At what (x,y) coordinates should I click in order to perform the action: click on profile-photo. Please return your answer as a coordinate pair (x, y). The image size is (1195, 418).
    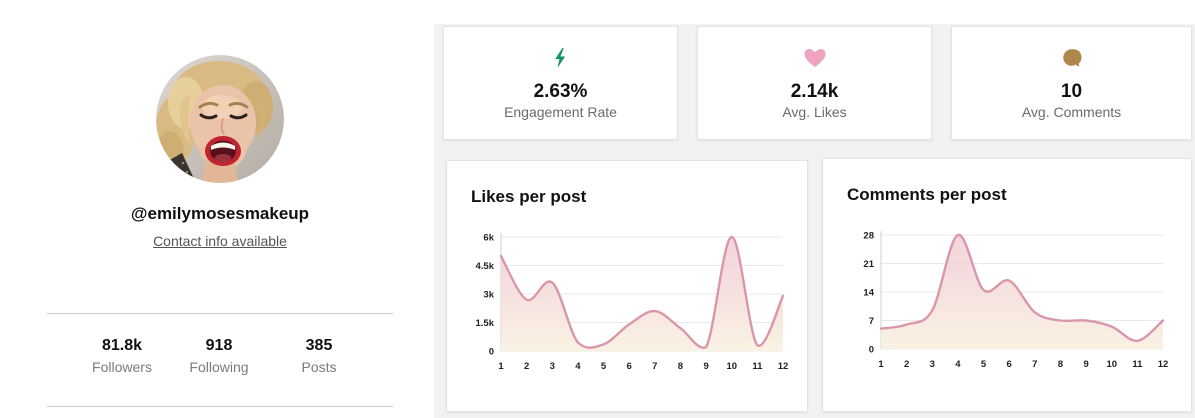
    Looking at the image, I should click on (220, 119).